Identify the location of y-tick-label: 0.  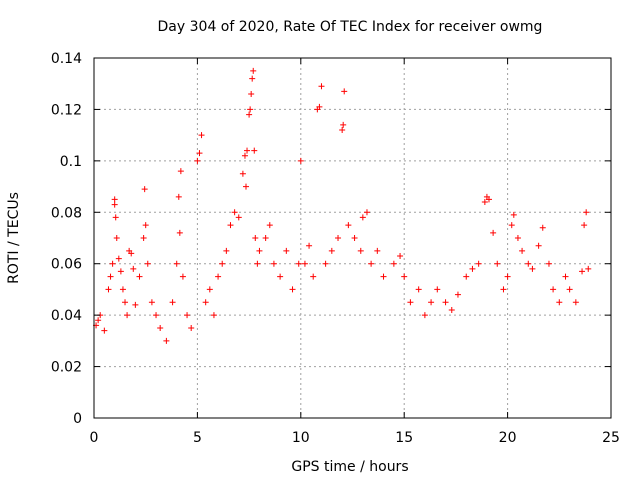
(77, 419).